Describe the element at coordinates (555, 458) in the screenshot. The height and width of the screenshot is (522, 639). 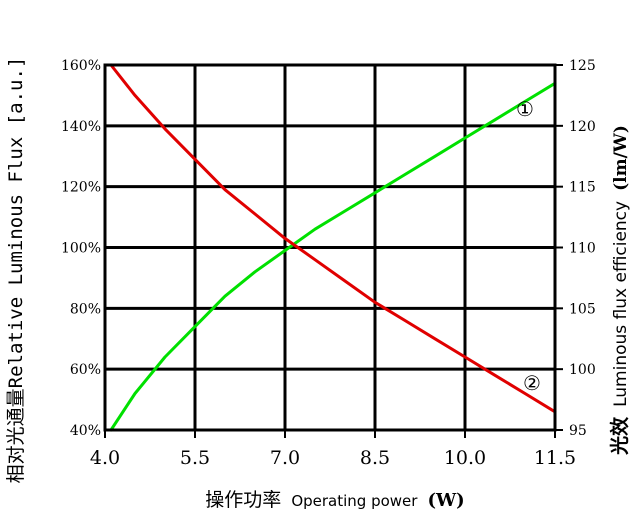
I see `x-tick-label-5: 11.5` at that location.